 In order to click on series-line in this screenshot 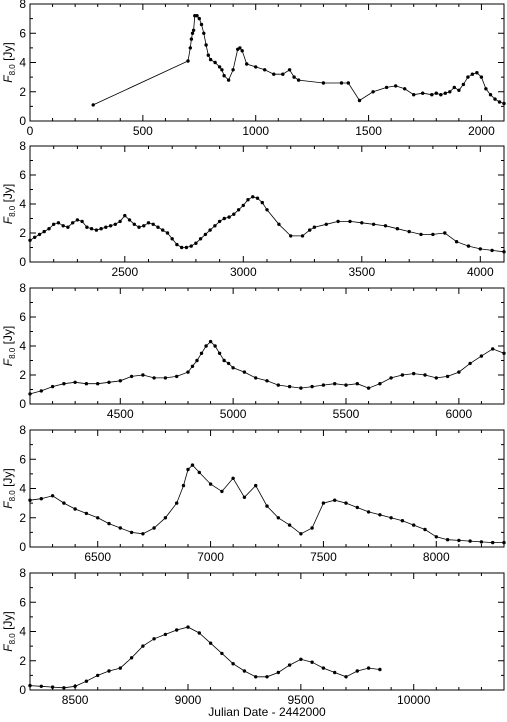, I will do `click(267, 368)`.